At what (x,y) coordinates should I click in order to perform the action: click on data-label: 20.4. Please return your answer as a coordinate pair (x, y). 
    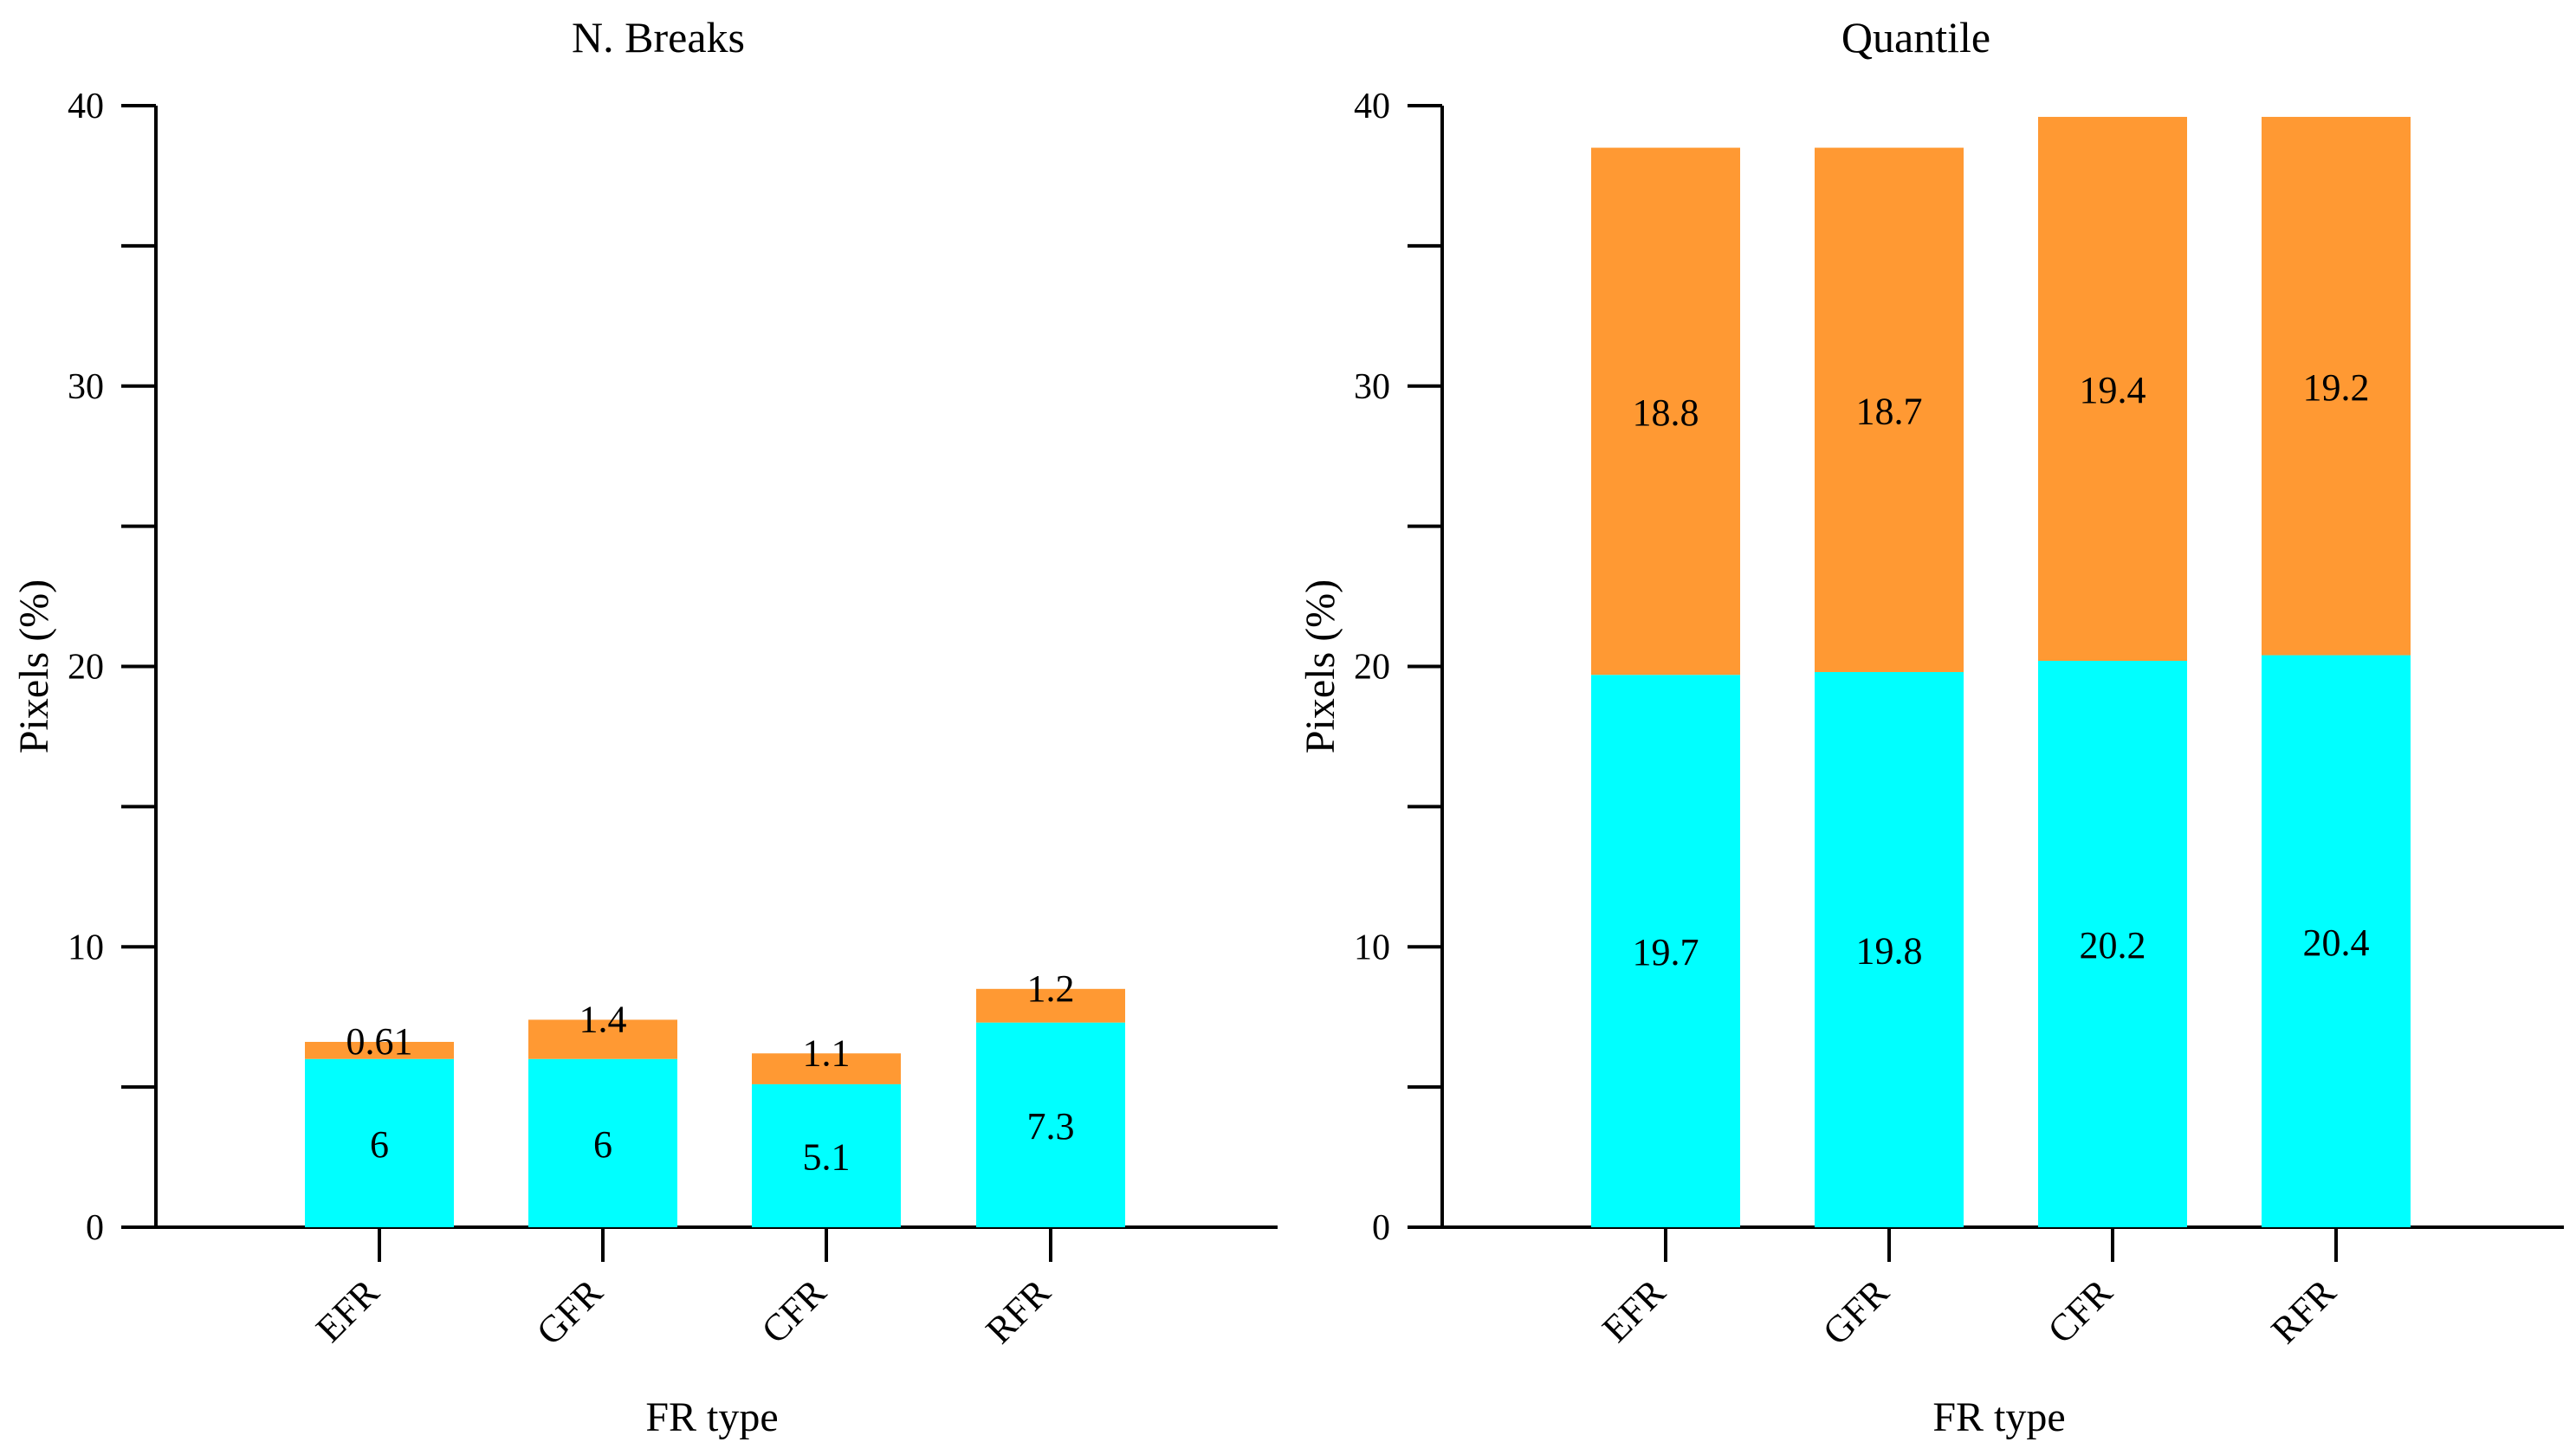
    Looking at the image, I should click on (2336, 942).